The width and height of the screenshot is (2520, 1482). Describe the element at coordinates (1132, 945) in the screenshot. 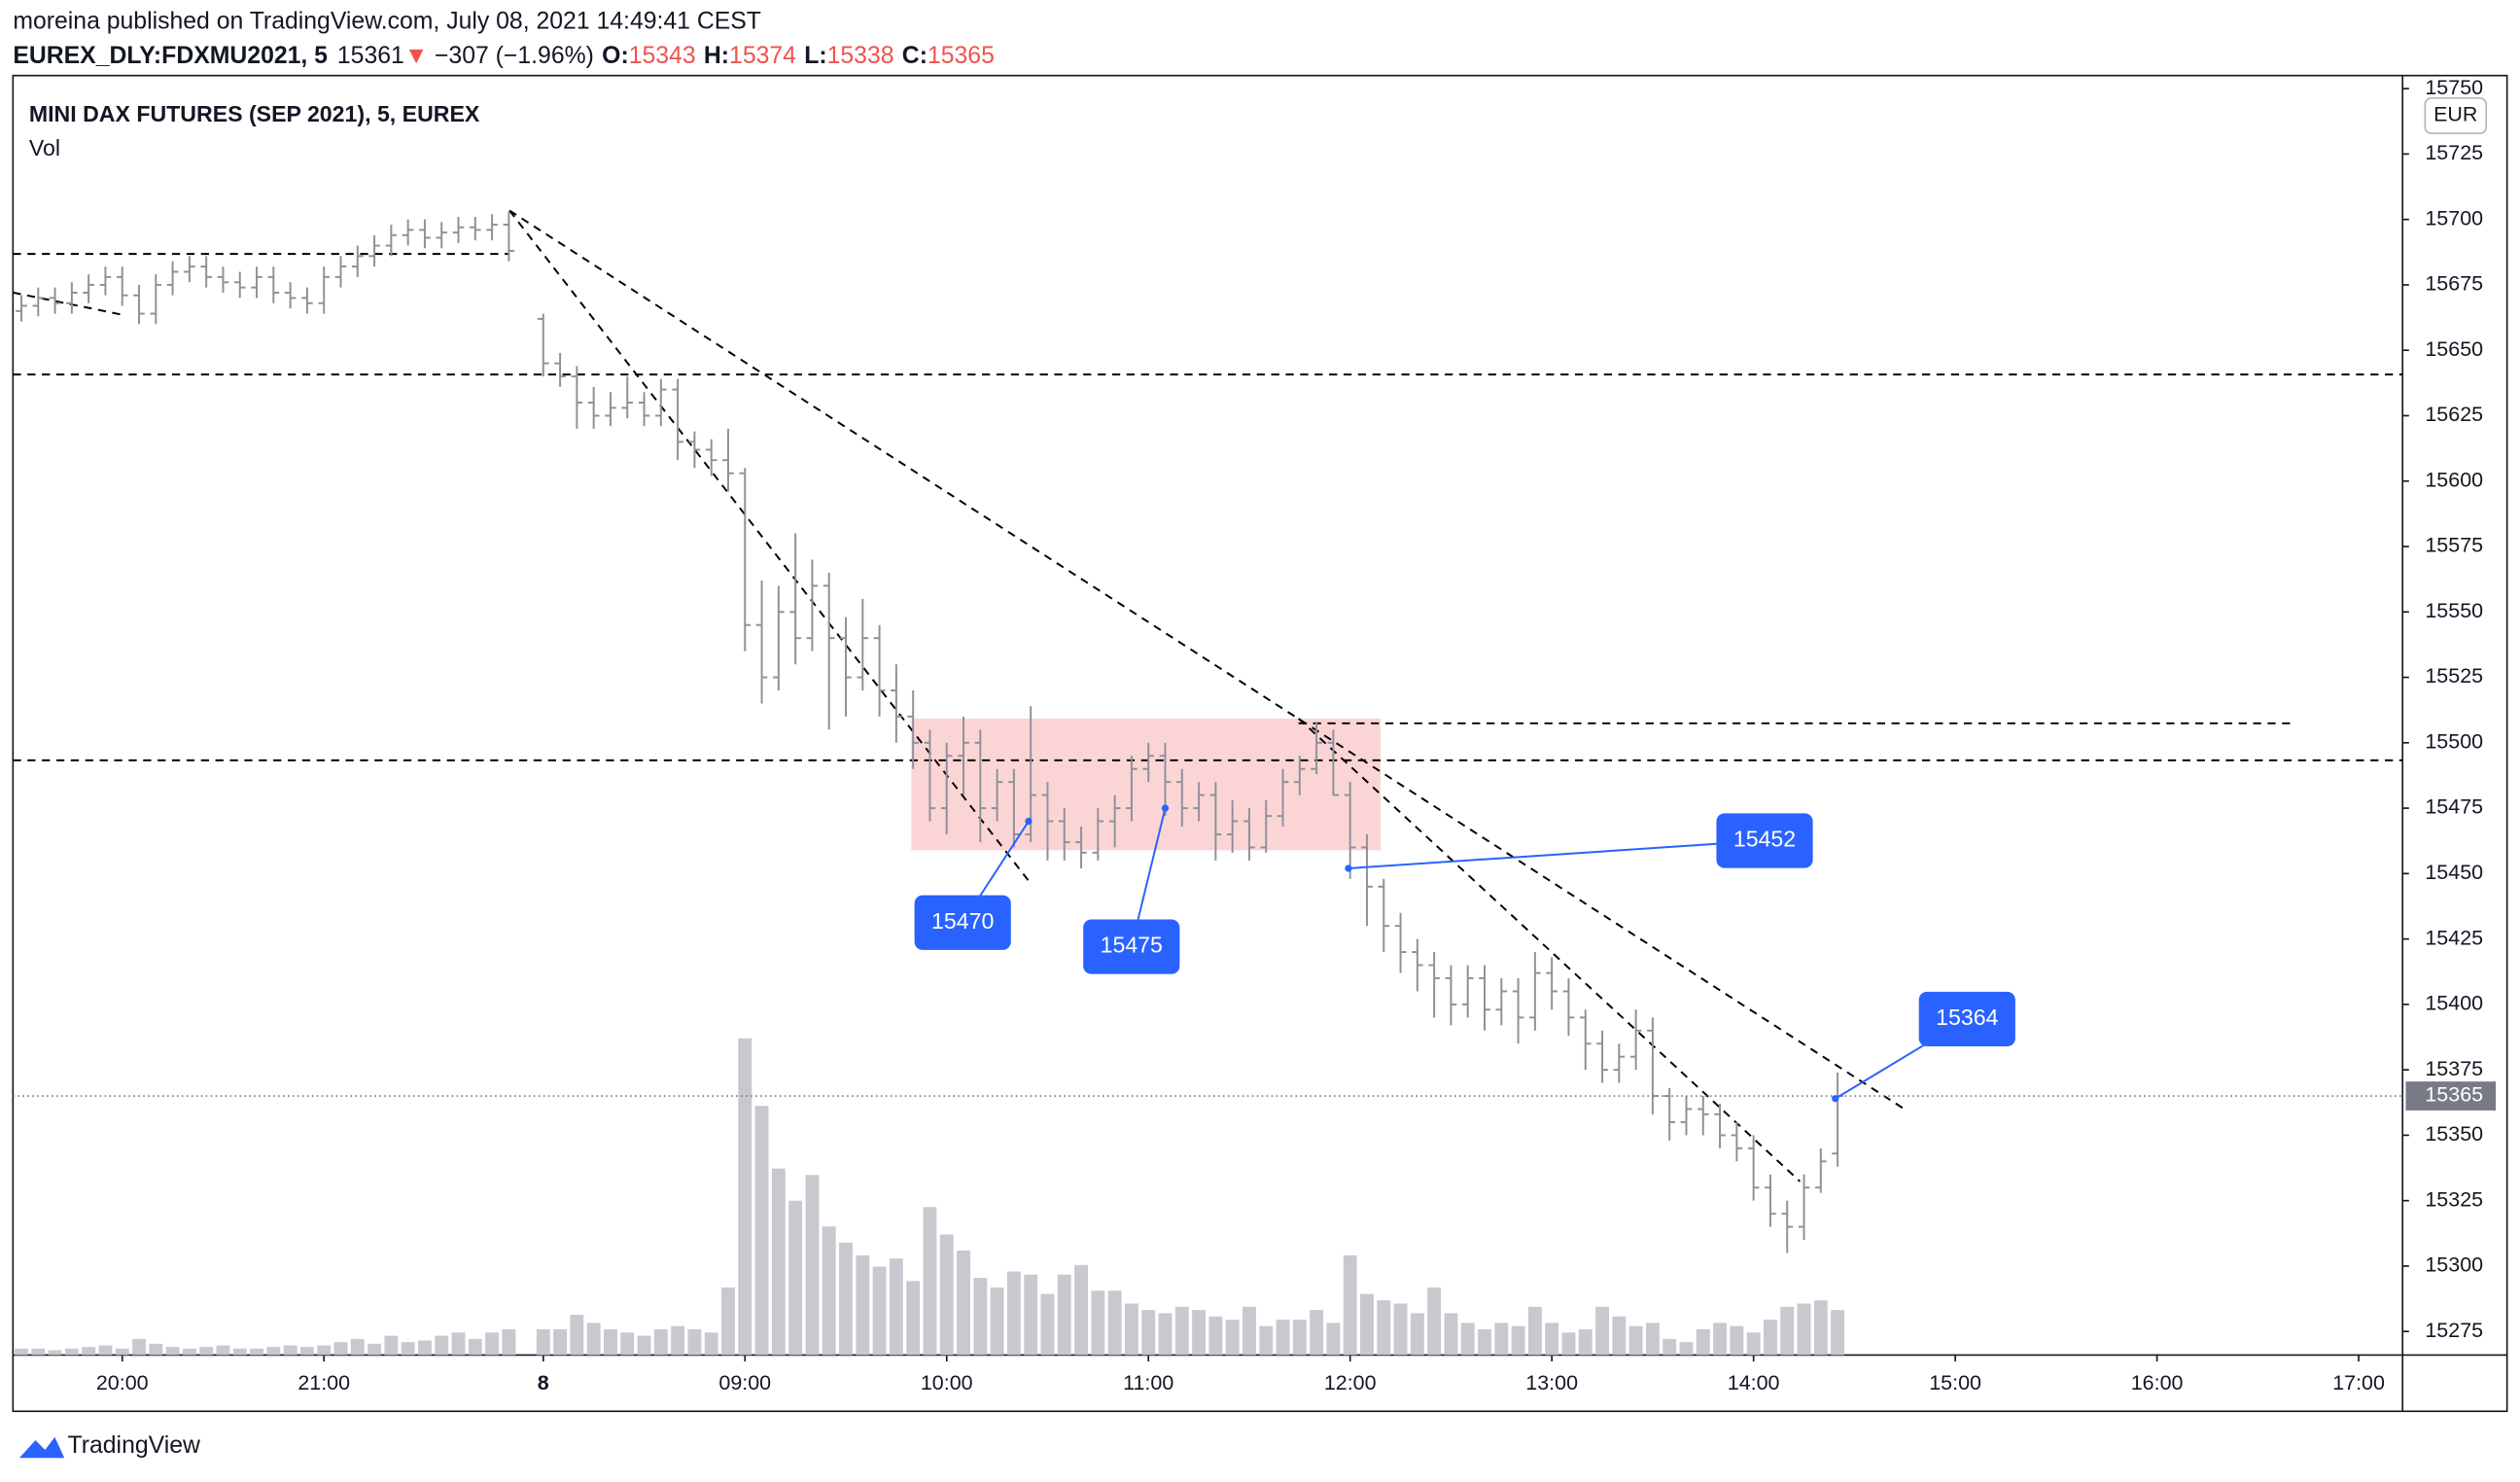

I see `callout-label: 15475` at that location.